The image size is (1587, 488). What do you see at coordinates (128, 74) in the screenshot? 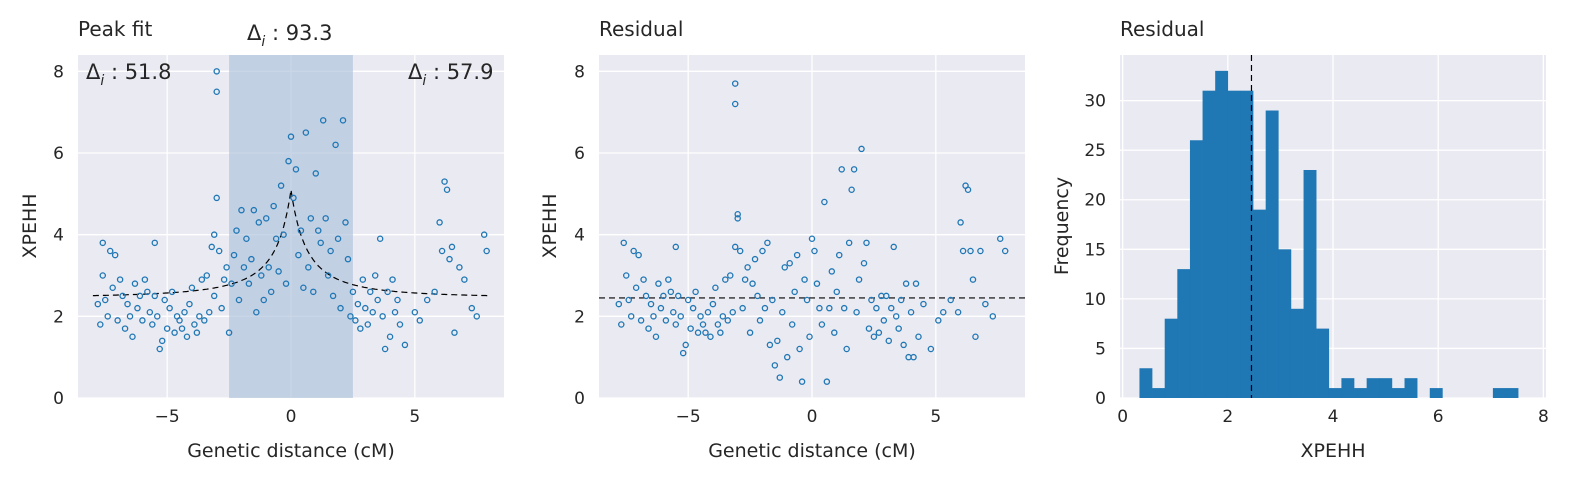
I see `annotation-left: Δi : 51.8` at bounding box center [128, 74].